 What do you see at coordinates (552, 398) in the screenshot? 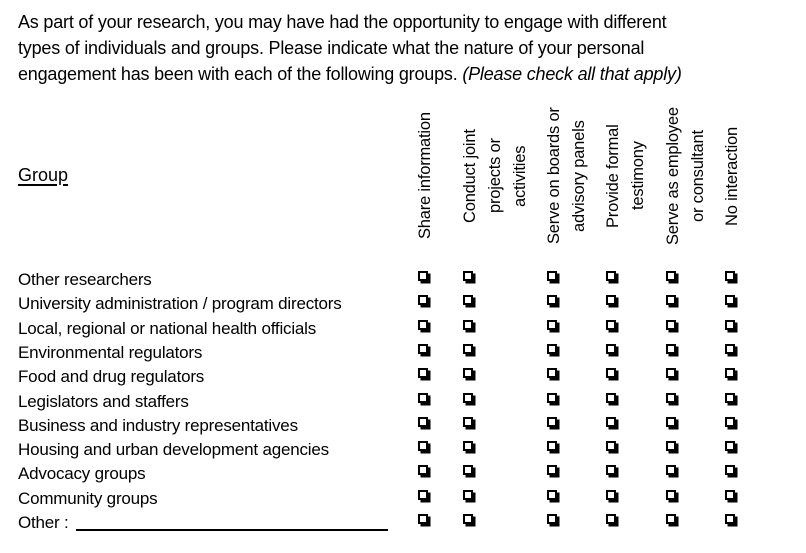
I see `checkbox-legislators-and-staffers-serve-on-boards-or` at bounding box center [552, 398].